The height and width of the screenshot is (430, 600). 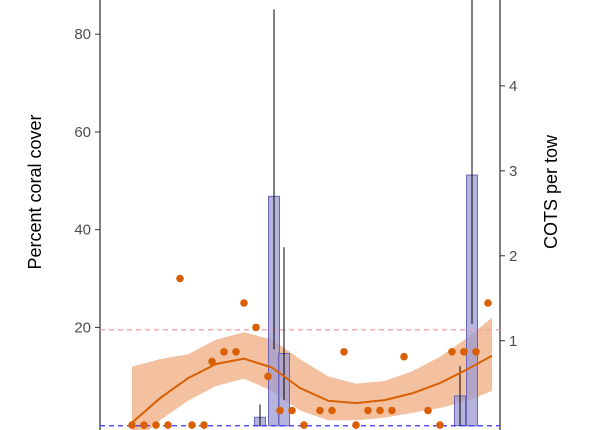 What do you see at coordinates (82, 230) in the screenshot?
I see `left-tick-label-40: 40` at bounding box center [82, 230].